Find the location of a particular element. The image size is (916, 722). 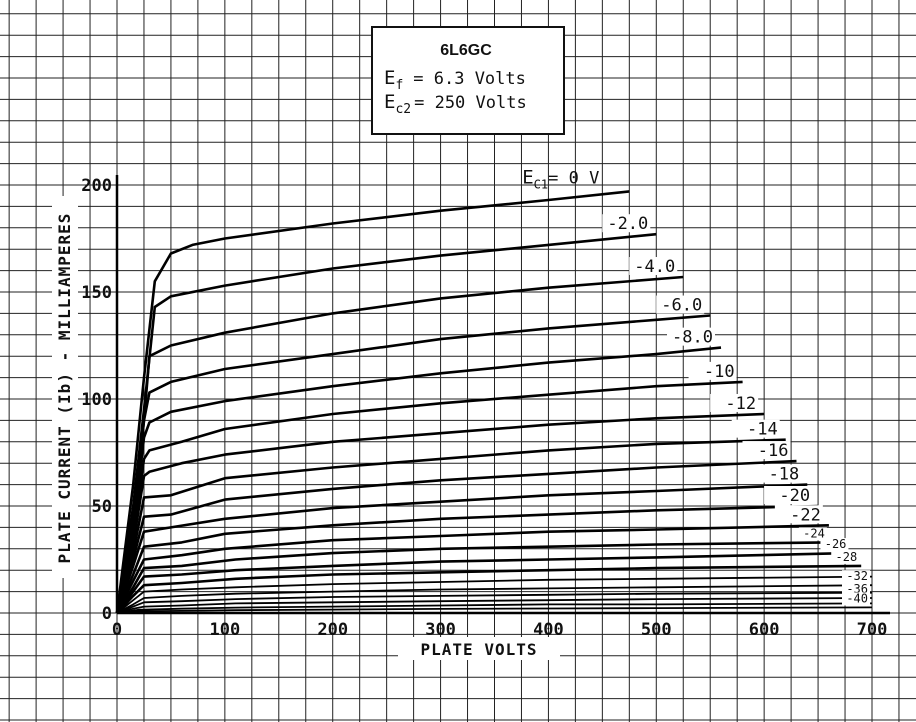

title-box: 6L6GC Ef = 6.3 Volts Ec2 = 250 Volts is located at coordinates (455, 79).